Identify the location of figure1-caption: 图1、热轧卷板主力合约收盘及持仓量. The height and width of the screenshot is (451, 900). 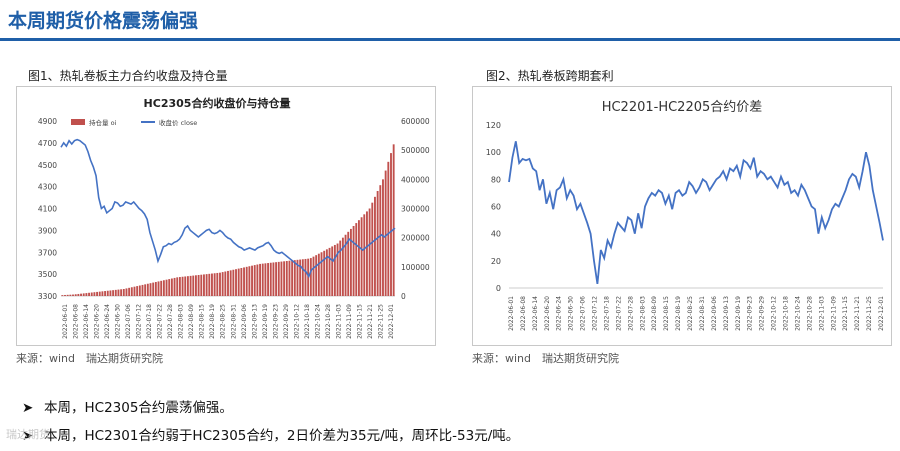
(128, 76).